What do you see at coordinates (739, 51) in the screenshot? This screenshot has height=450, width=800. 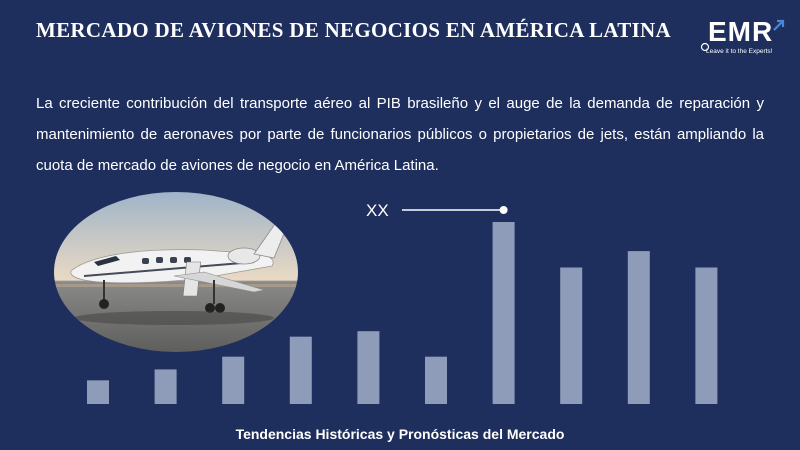 I see `logo-tagline: Leave it to the Experts!` at bounding box center [739, 51].